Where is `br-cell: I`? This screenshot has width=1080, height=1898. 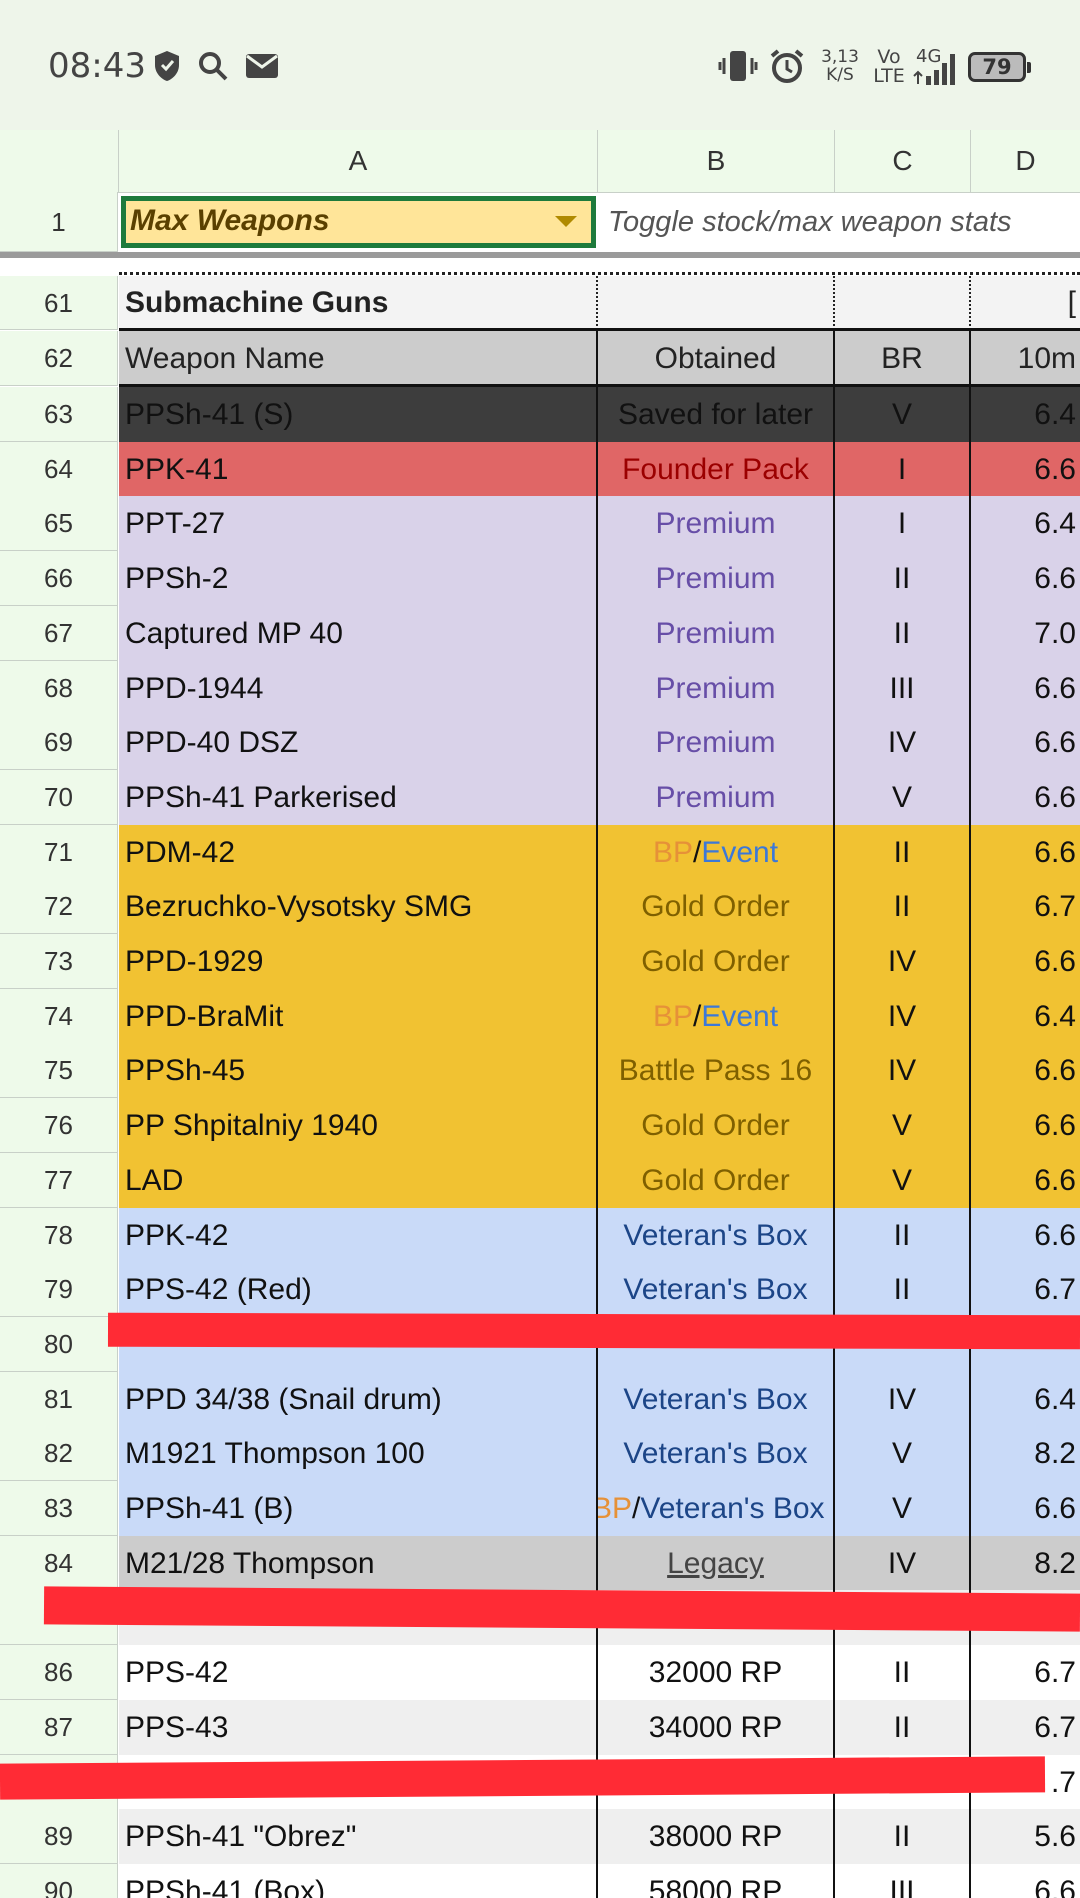 br-cell: I is located at coordinates (903, 469).